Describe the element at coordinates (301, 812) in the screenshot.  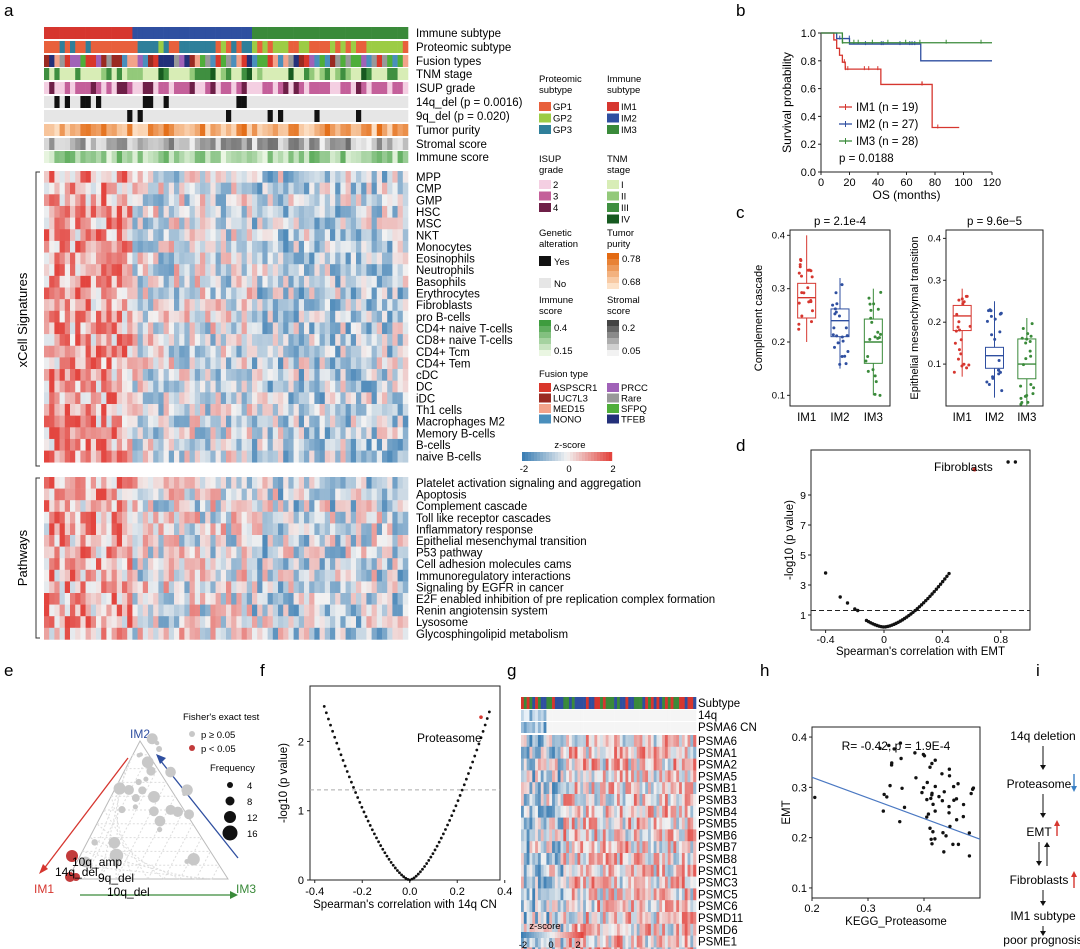
I see `y-tick-label: 1` at that location.